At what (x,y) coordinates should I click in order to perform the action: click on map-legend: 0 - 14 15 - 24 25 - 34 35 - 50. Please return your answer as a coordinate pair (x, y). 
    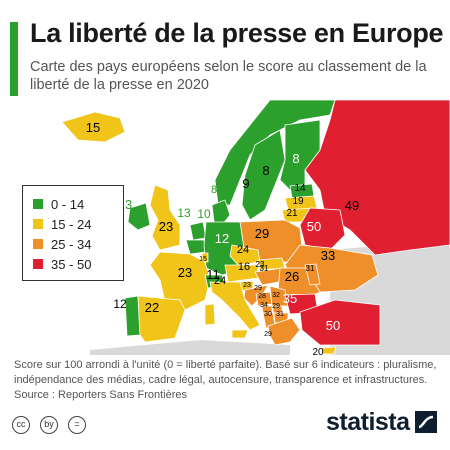
    Looking at the image, I should click on (73, 233).